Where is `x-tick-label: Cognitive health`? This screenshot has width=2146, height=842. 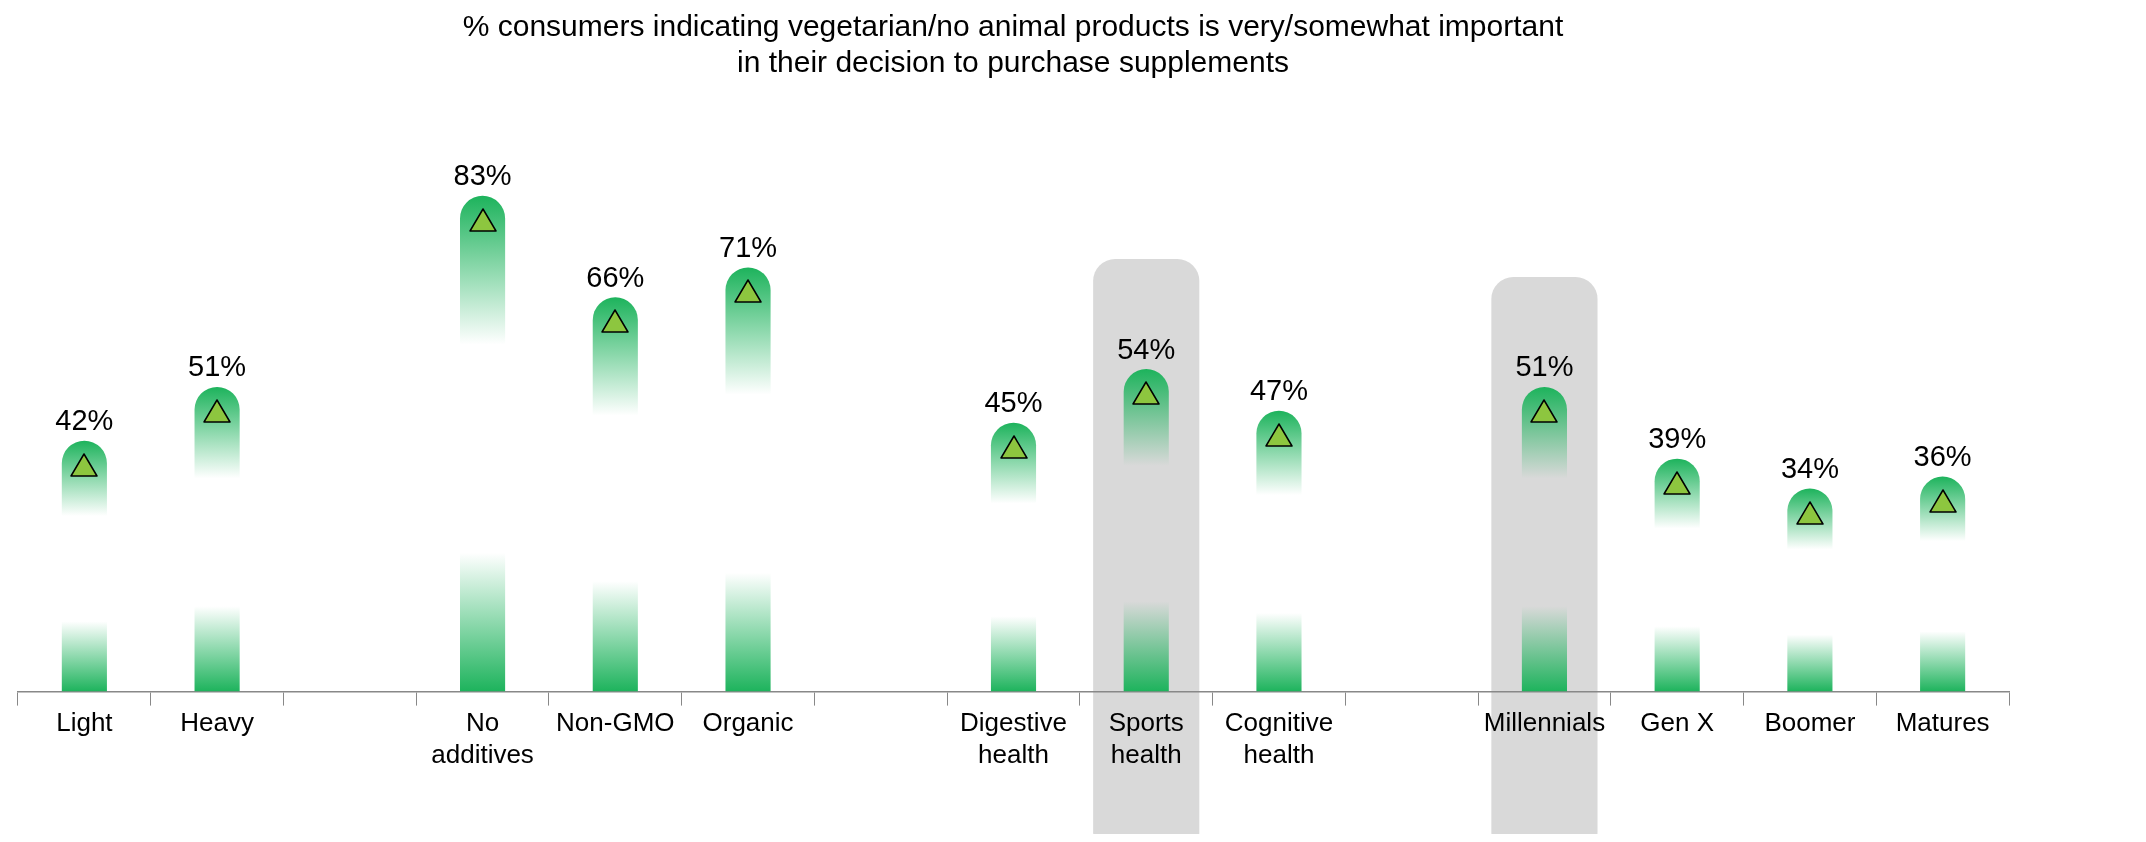
x-tick-label: Cognitive health is located at coordinates (1279, 738).